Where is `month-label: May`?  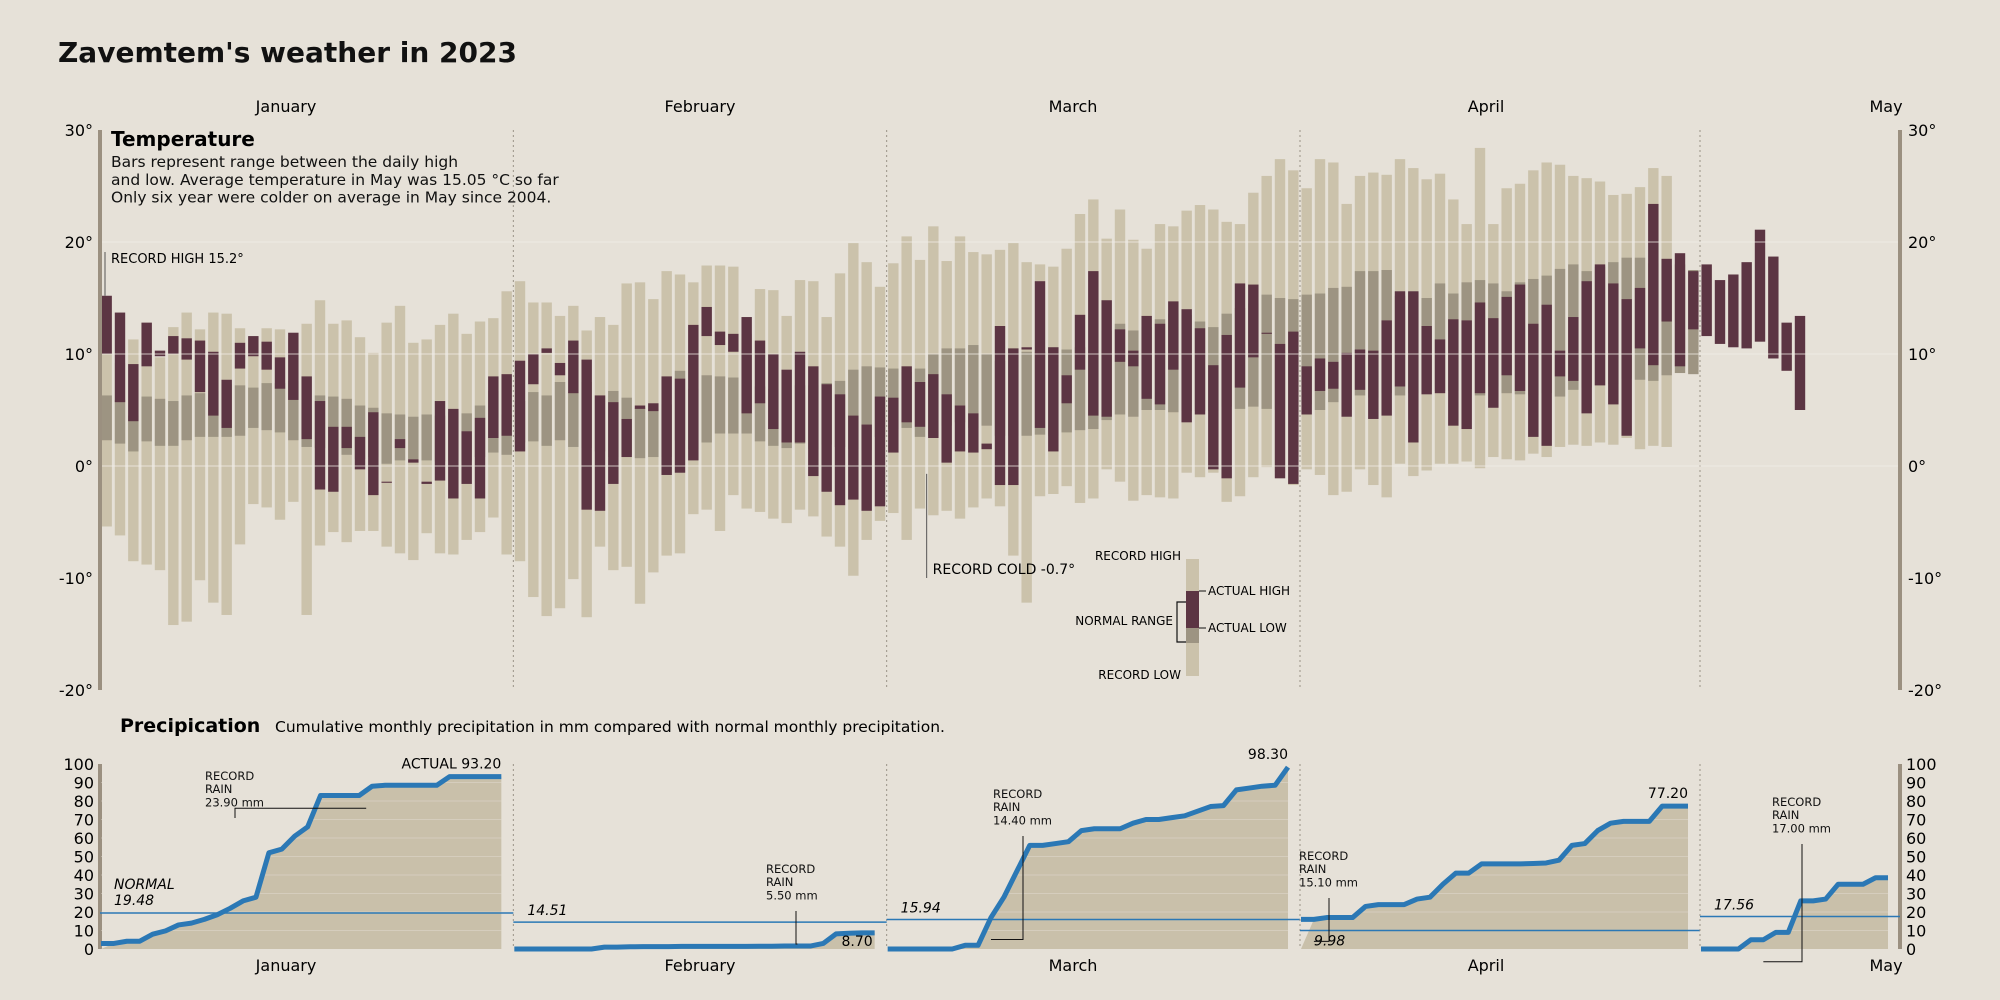
month-label: May is located at coordinates (1885, 106).